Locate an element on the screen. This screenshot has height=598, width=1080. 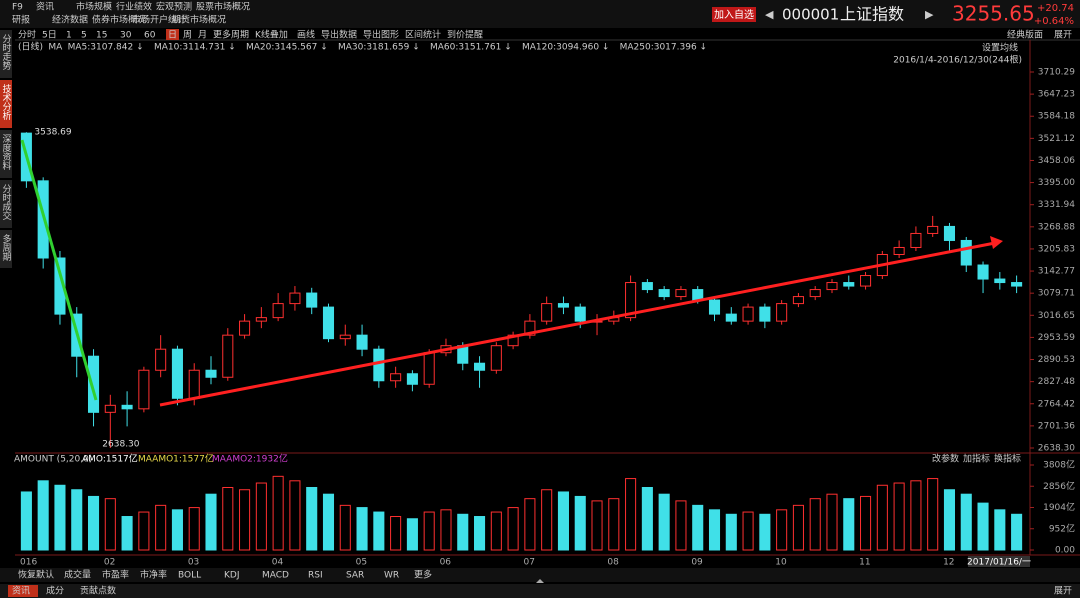
bottom-tab: 资讯 is located at coordinates (21, 591).